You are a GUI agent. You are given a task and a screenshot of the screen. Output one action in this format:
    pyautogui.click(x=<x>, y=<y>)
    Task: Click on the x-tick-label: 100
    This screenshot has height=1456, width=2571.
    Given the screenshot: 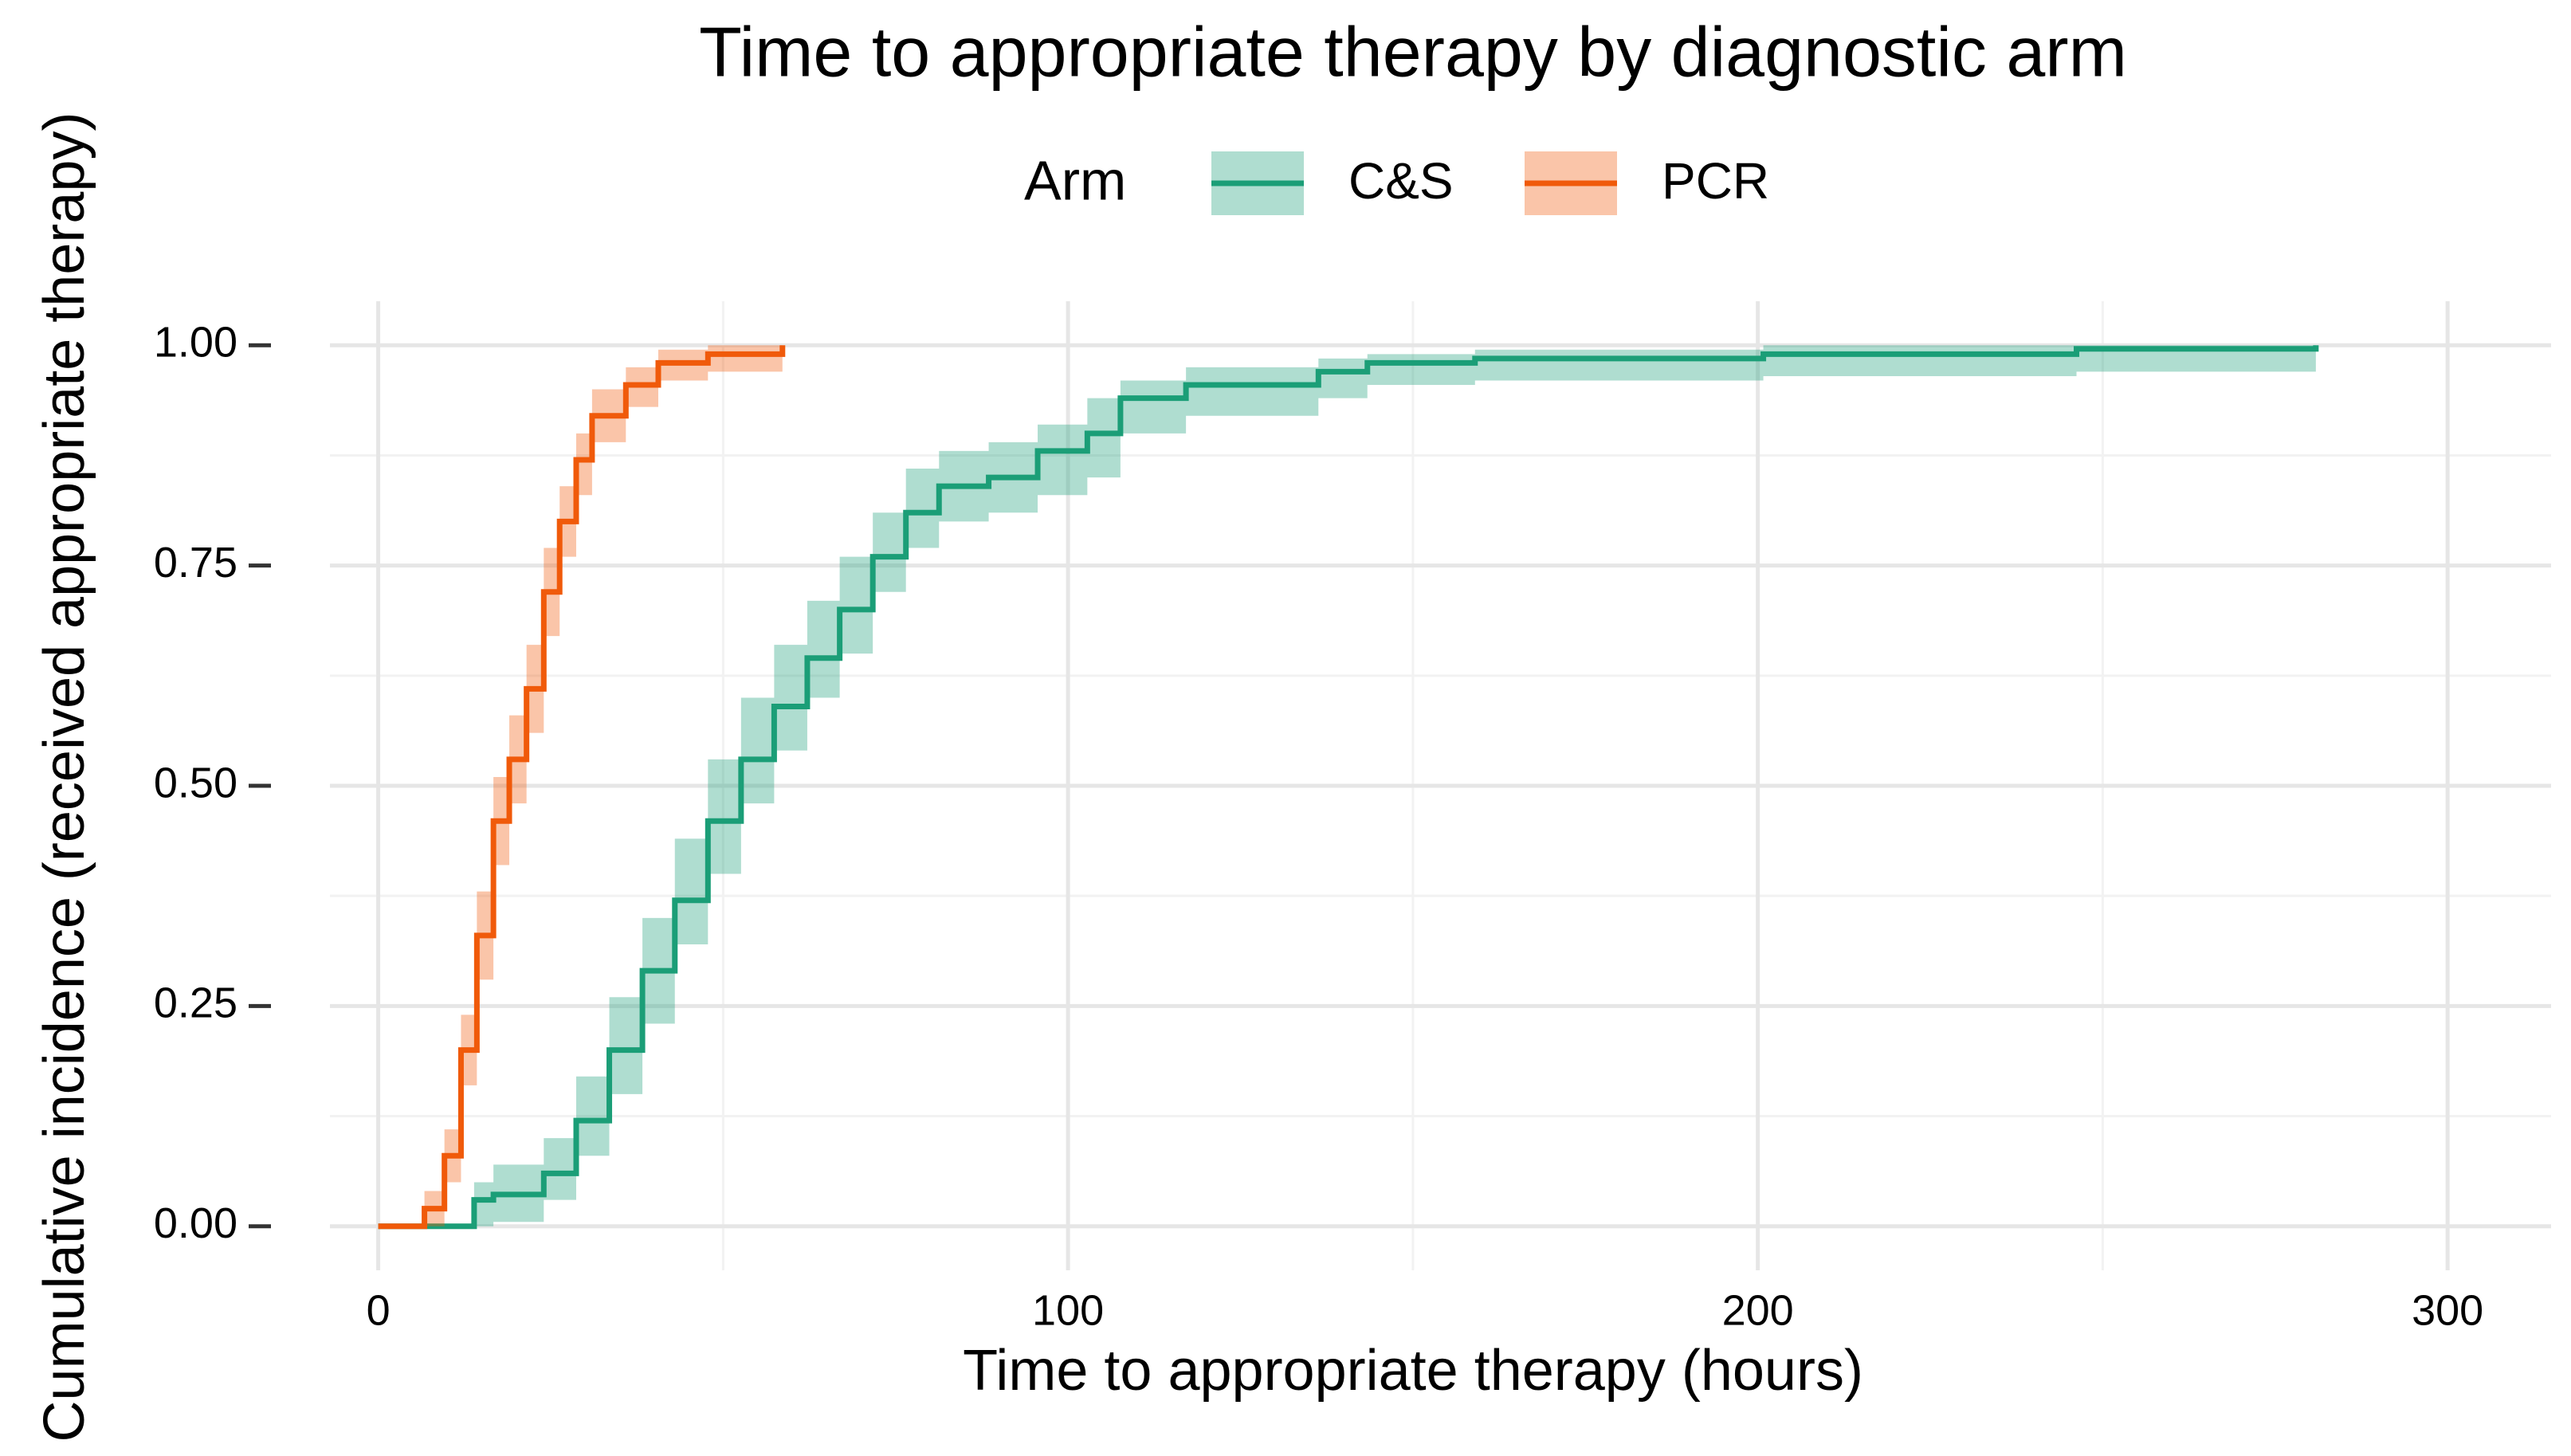 What is the action you would take?
    pyautogui.click(x=1068, y=1310)
    